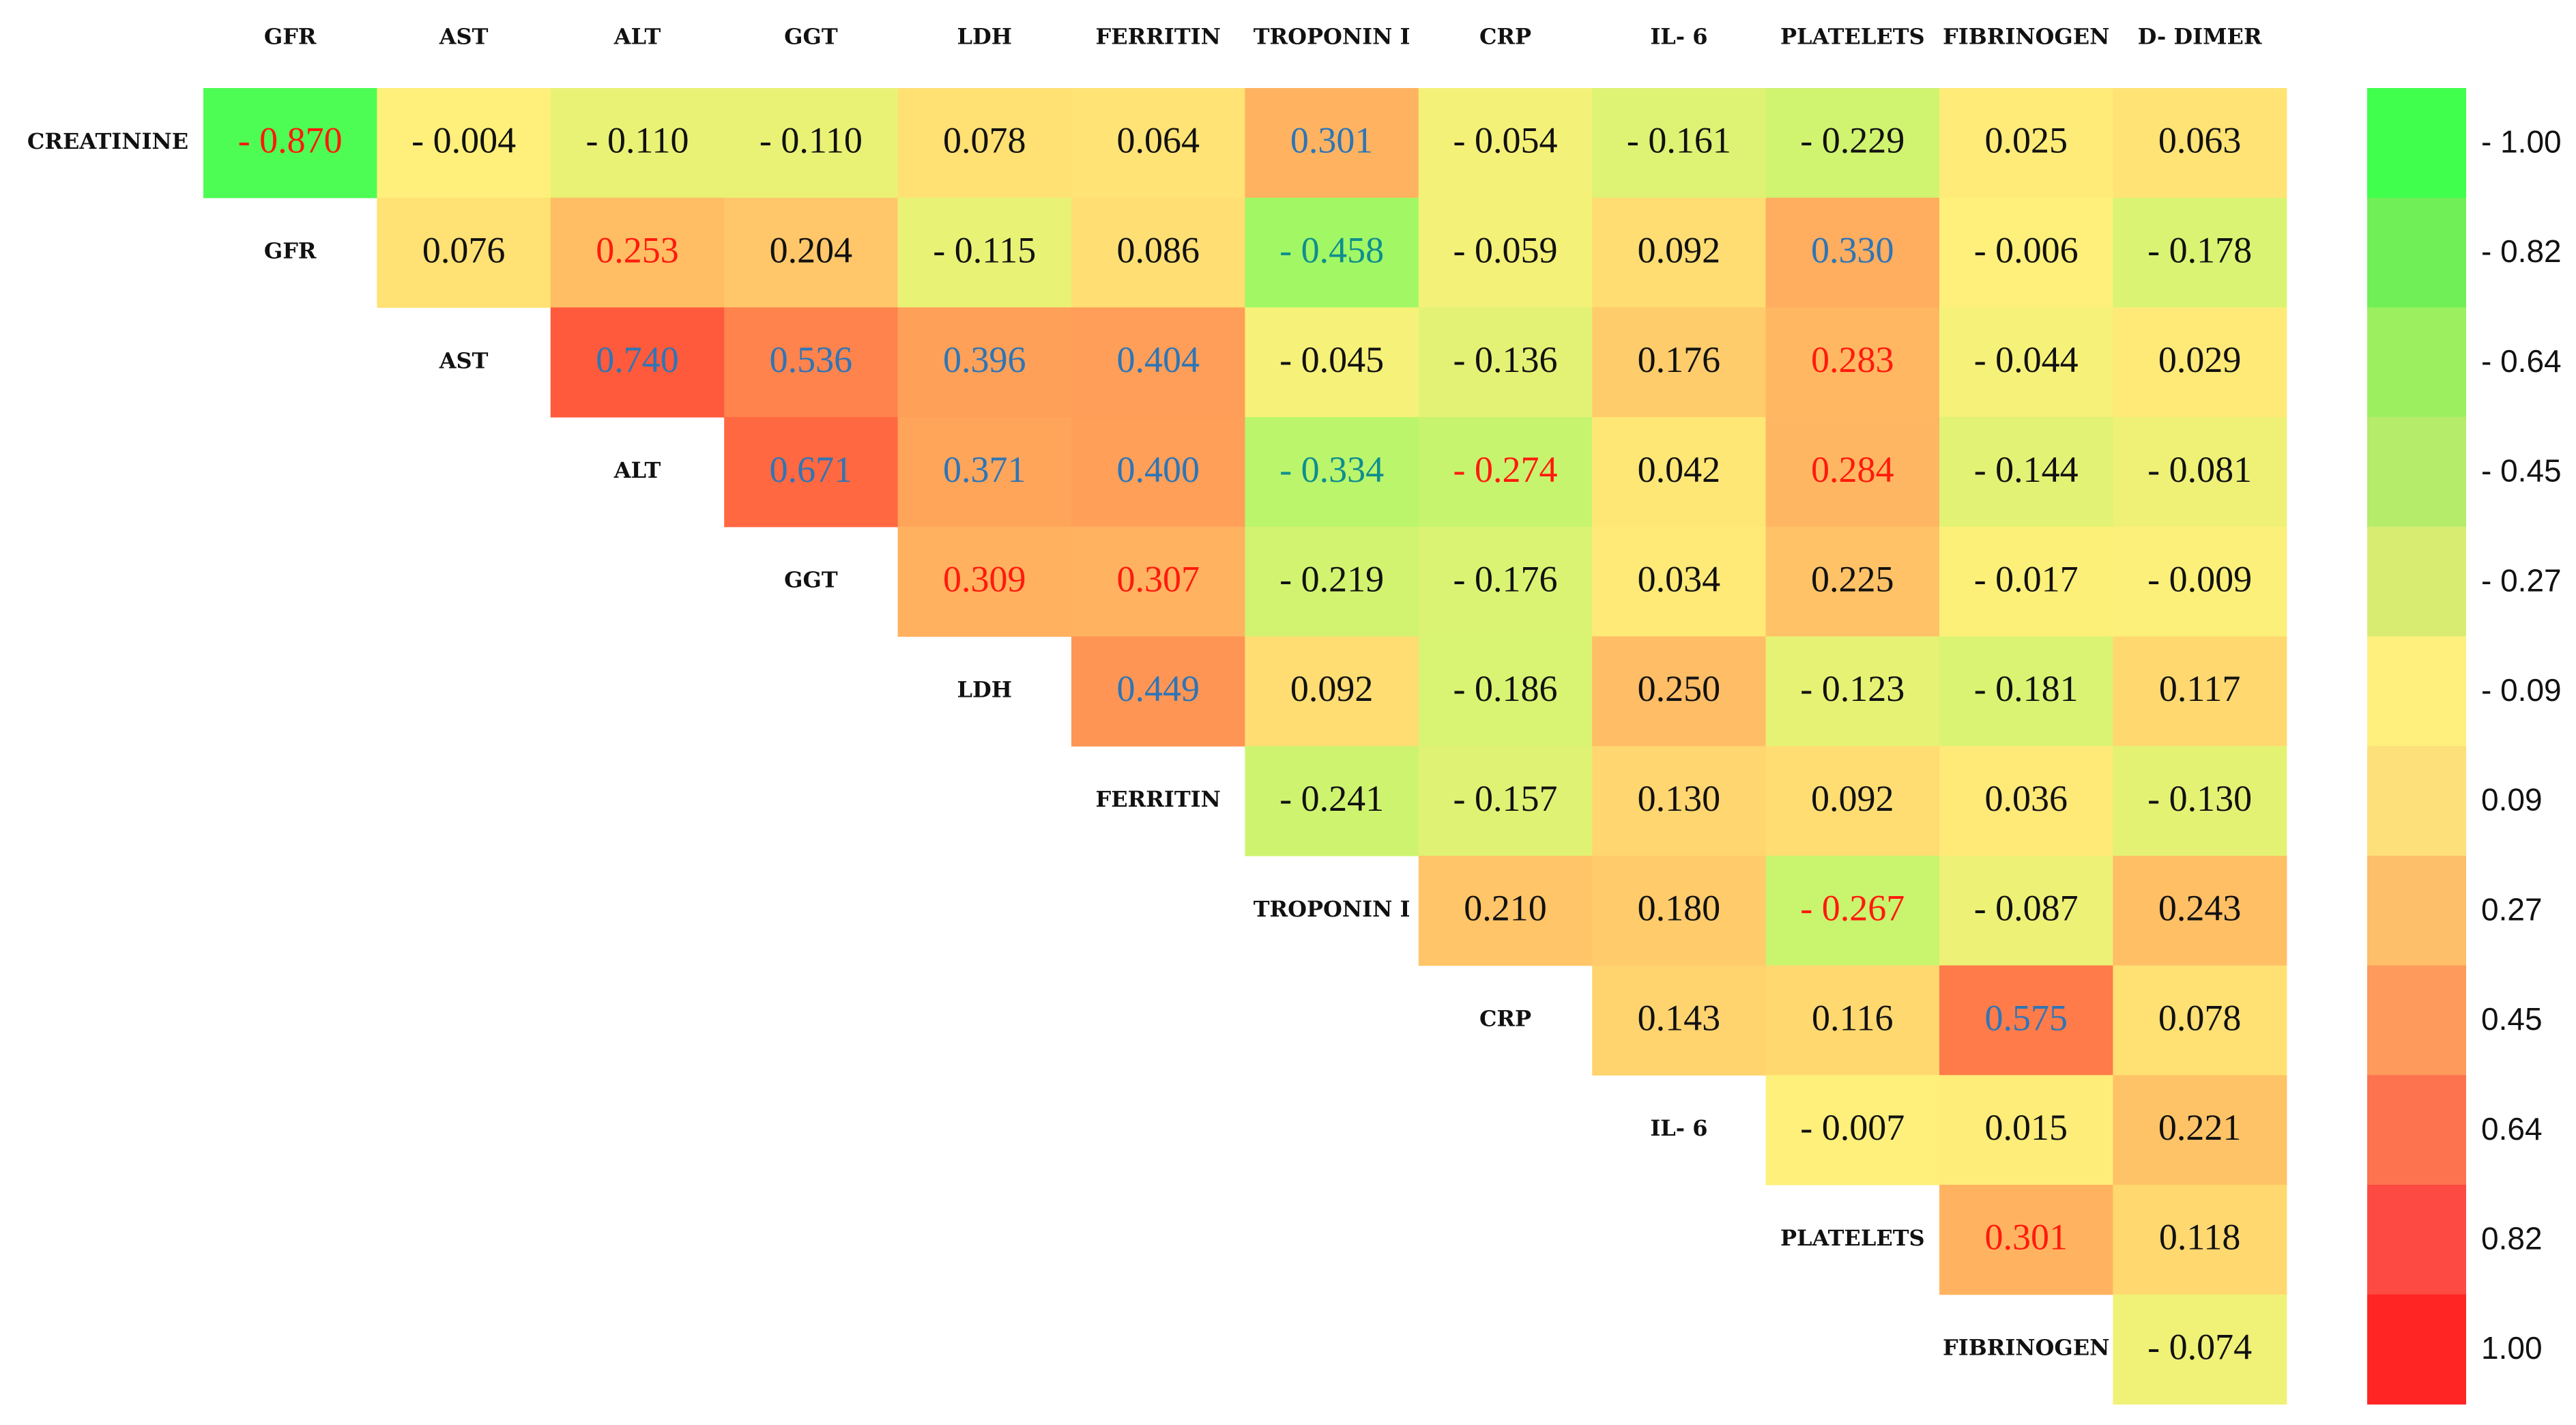 Image resolution: width=2576 pixels, height=1425 pixels. I want to click on legend-tick-label: - 1.00, so click(2521, 142).